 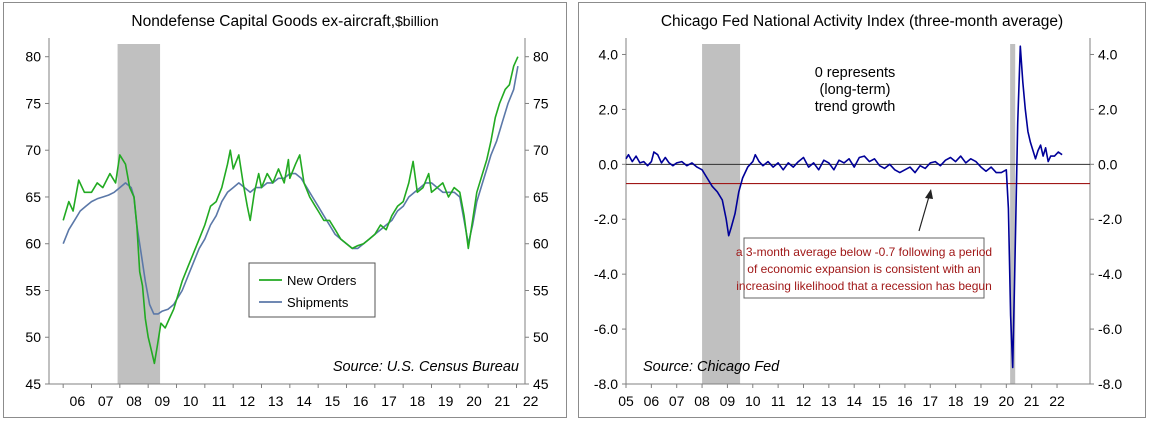 What do you see at coordinates (312, 290) in the screenshot?
I see `legend` at bounding box center [312, 290].